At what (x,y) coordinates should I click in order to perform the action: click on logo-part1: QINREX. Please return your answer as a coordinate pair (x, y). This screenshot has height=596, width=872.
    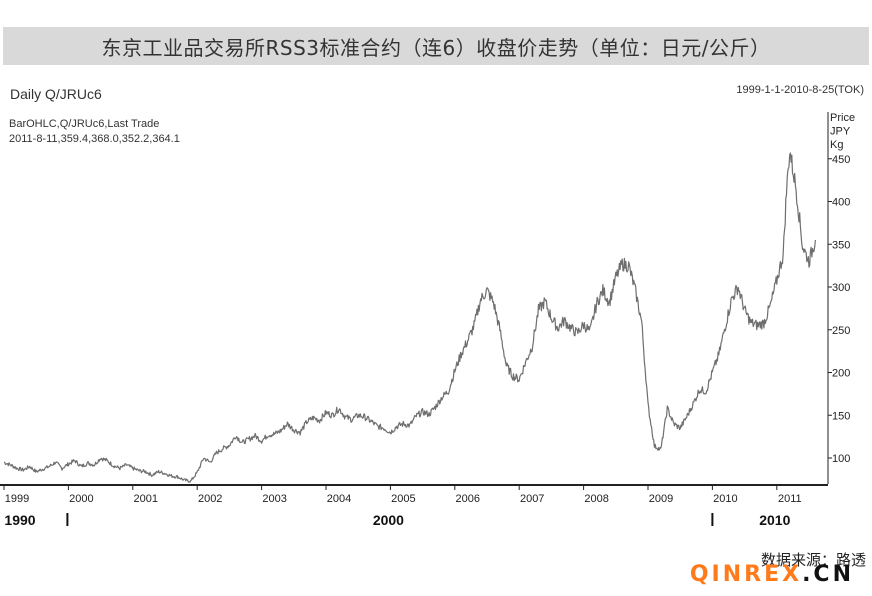
    Looking at the image, I should click on (746, 574).